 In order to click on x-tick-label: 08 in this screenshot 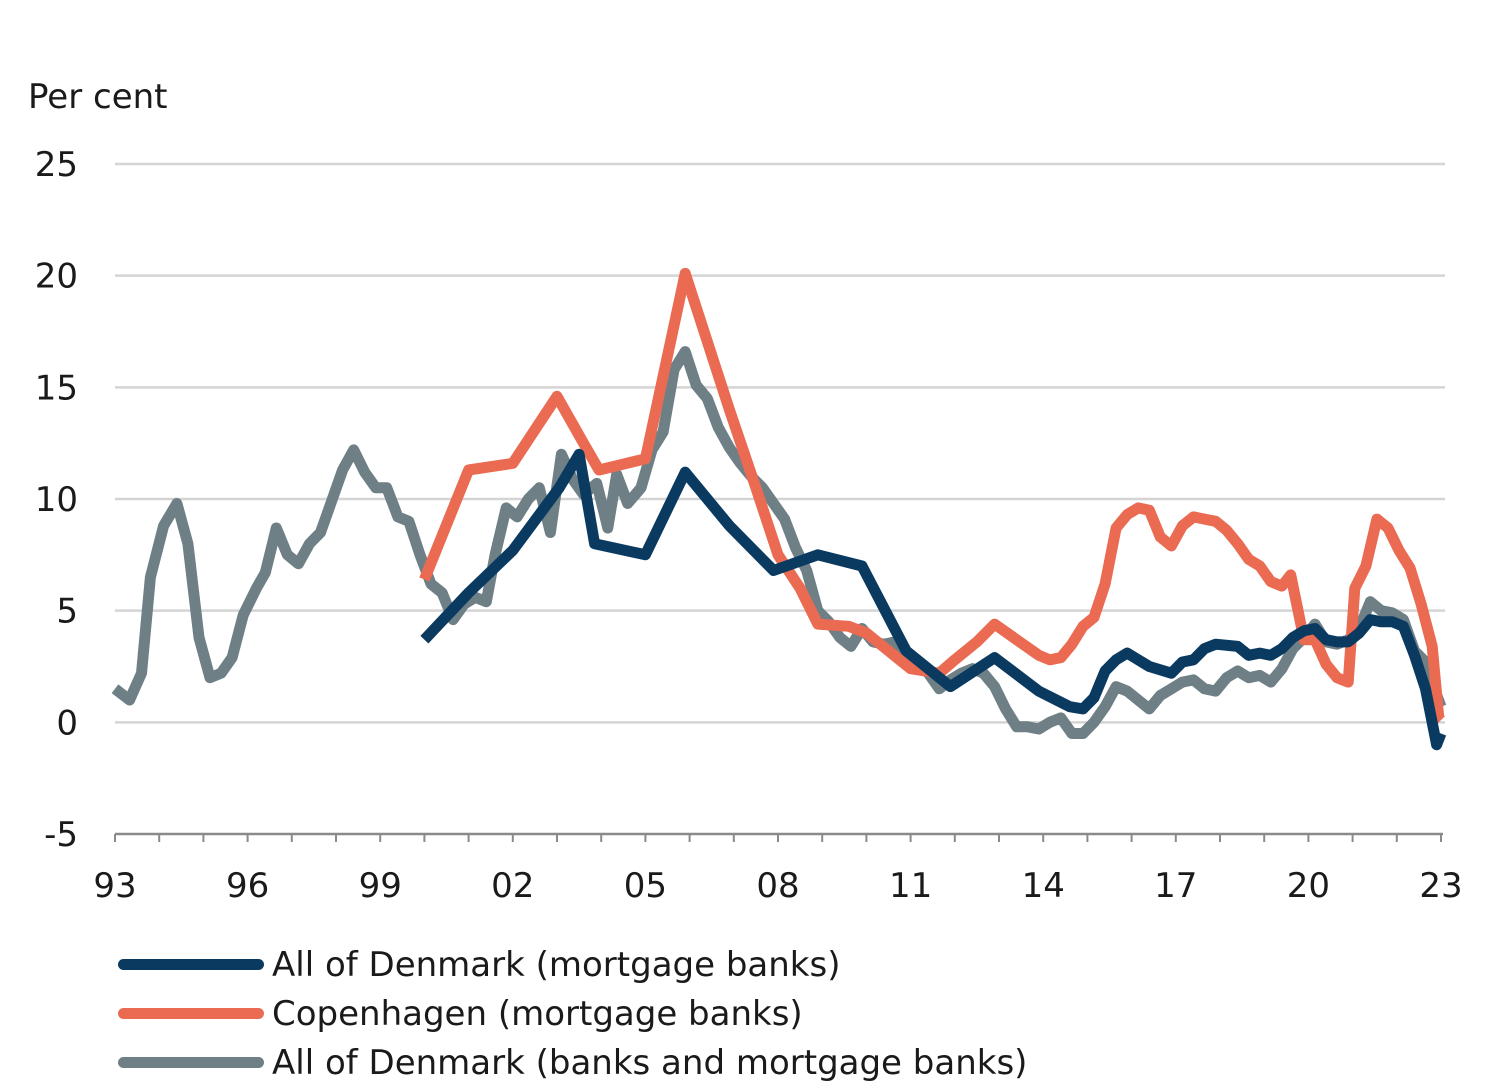, I will do `click(777, 886)`.